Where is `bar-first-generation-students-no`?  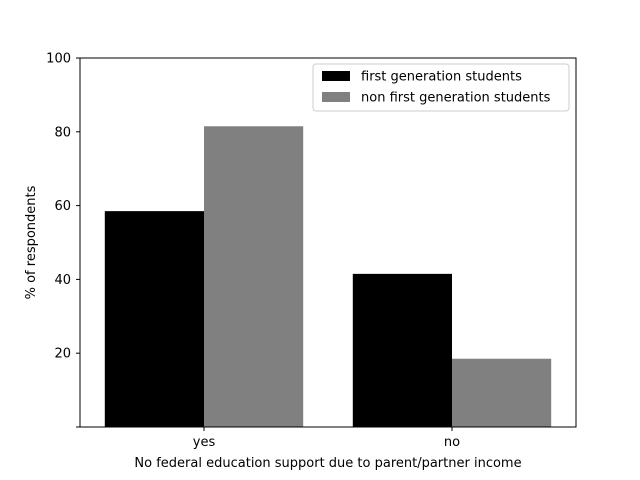
bar-first-generation-students-no is located at coordinates (402, 350).